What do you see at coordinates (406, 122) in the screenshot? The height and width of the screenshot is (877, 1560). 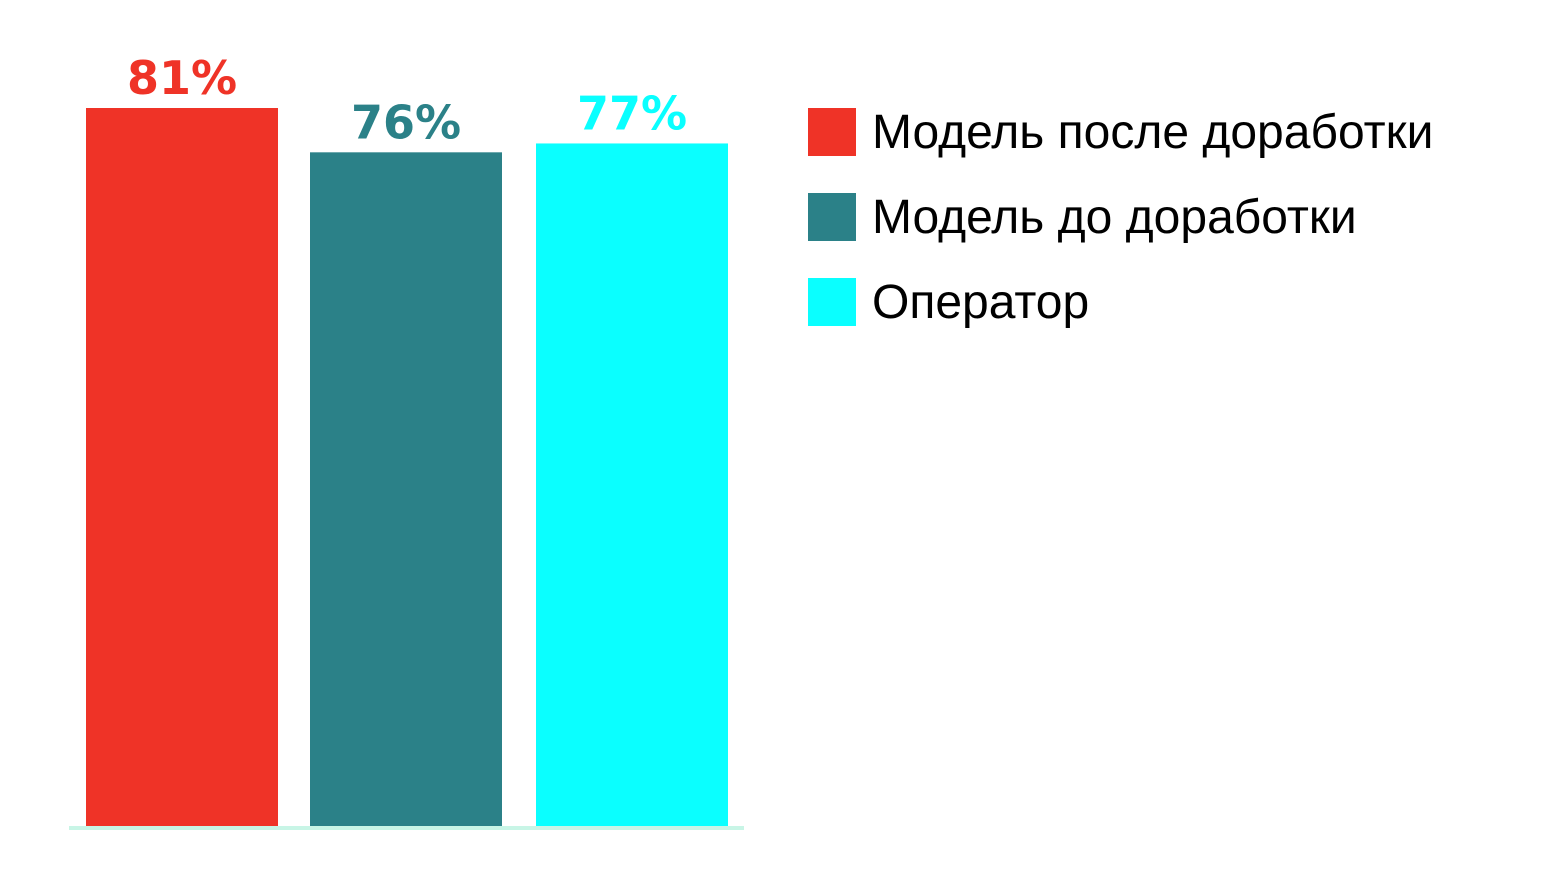 I see `value-label-2: 76%` at bounding box center [406, 122].